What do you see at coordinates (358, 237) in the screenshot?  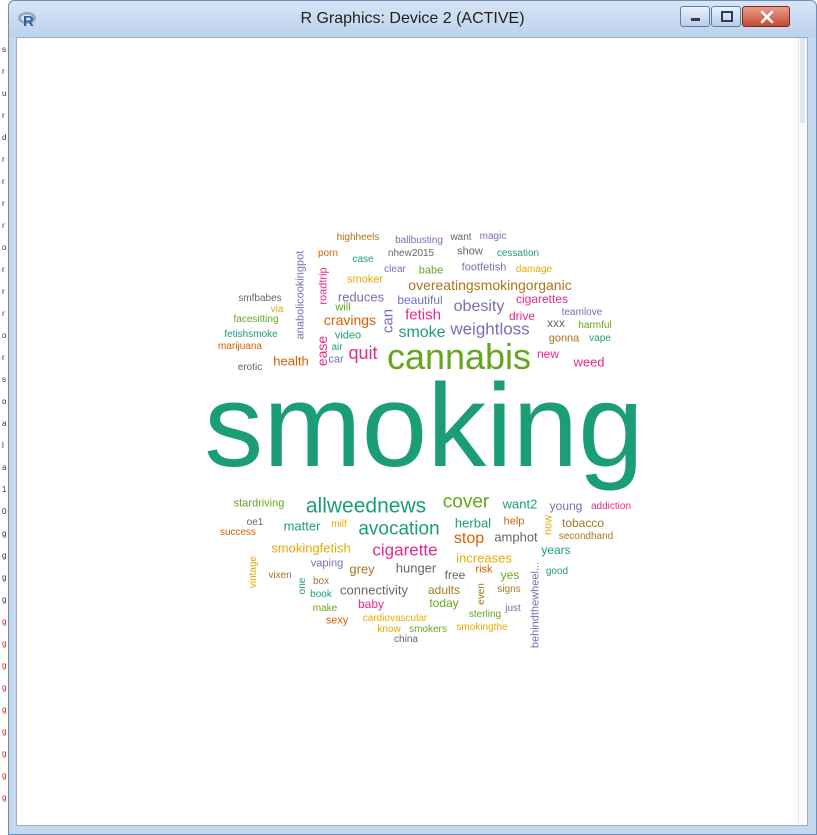 I see `cloud-word: highheels` at bounding box center [358, 237].